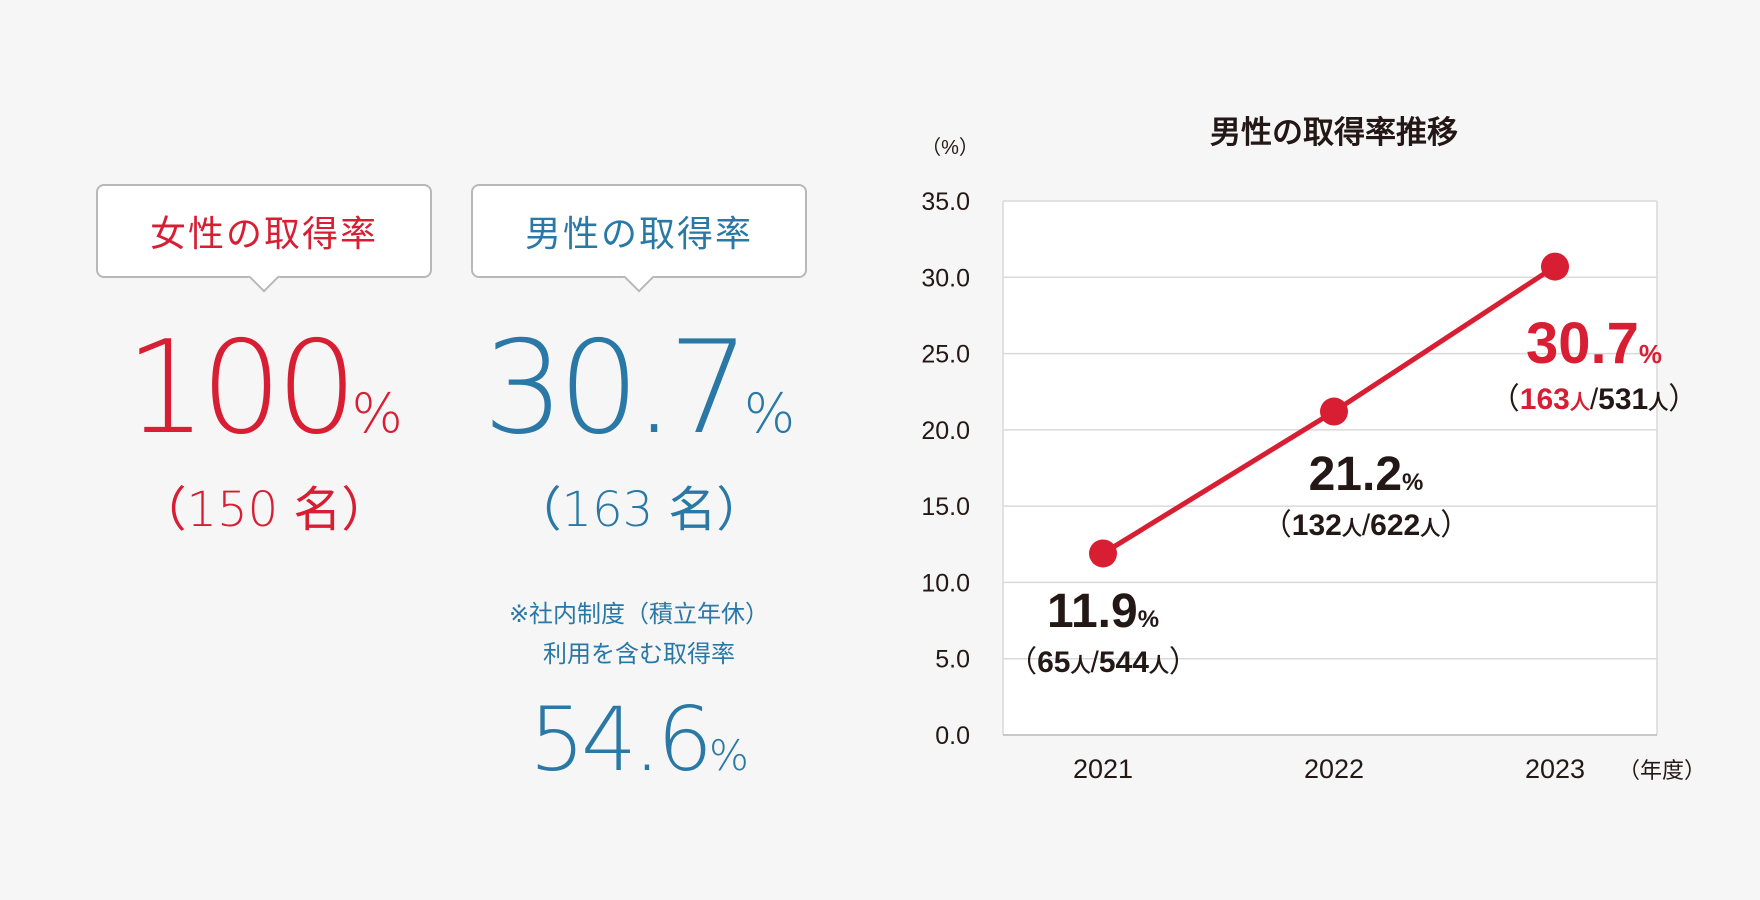 This screenshot has height=900, width=1760. I want to click on female-rate-value: 100%, so click(264, 389).